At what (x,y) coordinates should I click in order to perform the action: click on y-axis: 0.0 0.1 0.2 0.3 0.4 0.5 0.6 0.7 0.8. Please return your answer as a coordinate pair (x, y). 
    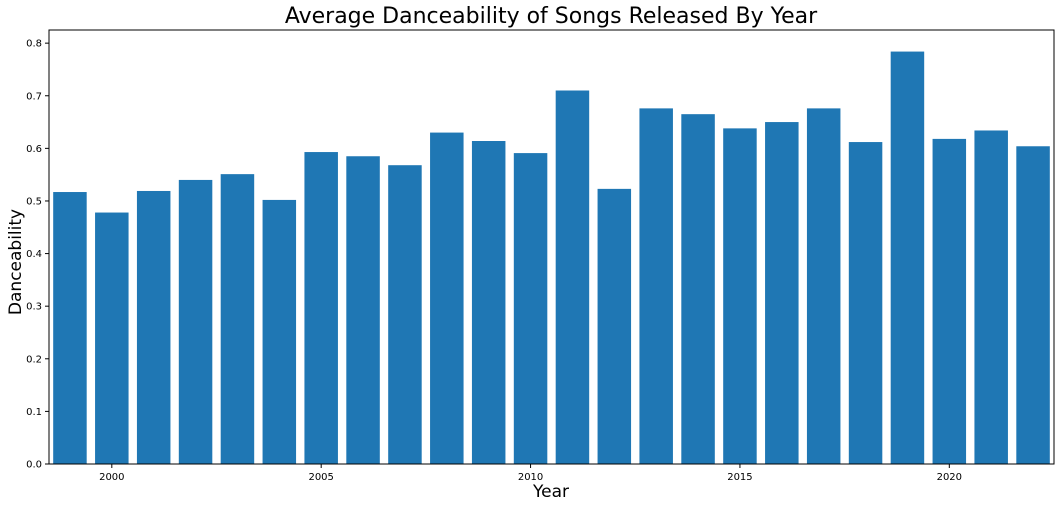
    Looking at the image, I should click on (37, 255).